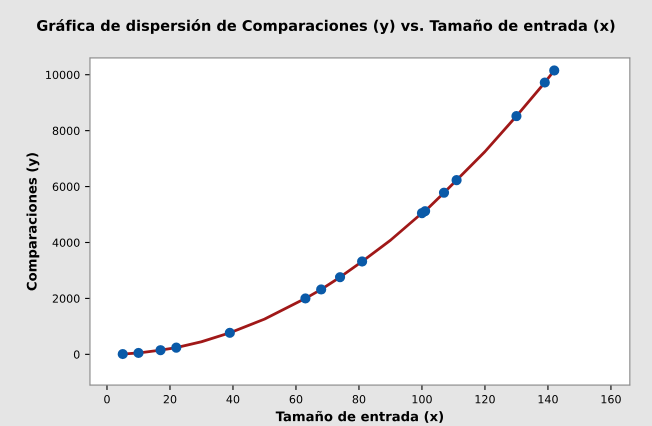 This screenshot has height=426, width=652. Describe the element at coordinates (66, 298) in the screenshot. I see `y-tick-label: 2000` at that location.